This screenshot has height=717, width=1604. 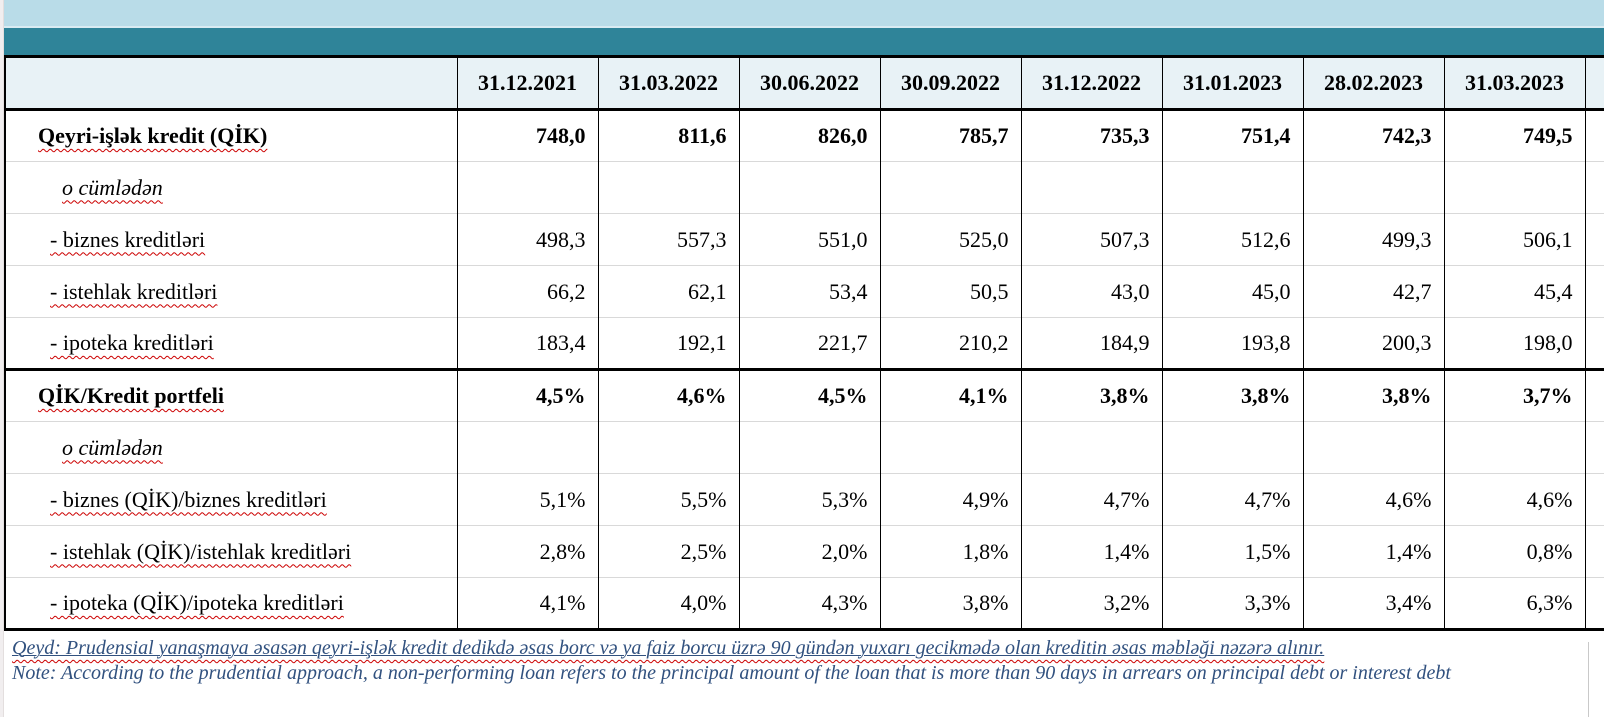 What do you see at coordinates (804, 14) in the screenshot?
I see `banner-light-band` at bounding box center [804, 14].